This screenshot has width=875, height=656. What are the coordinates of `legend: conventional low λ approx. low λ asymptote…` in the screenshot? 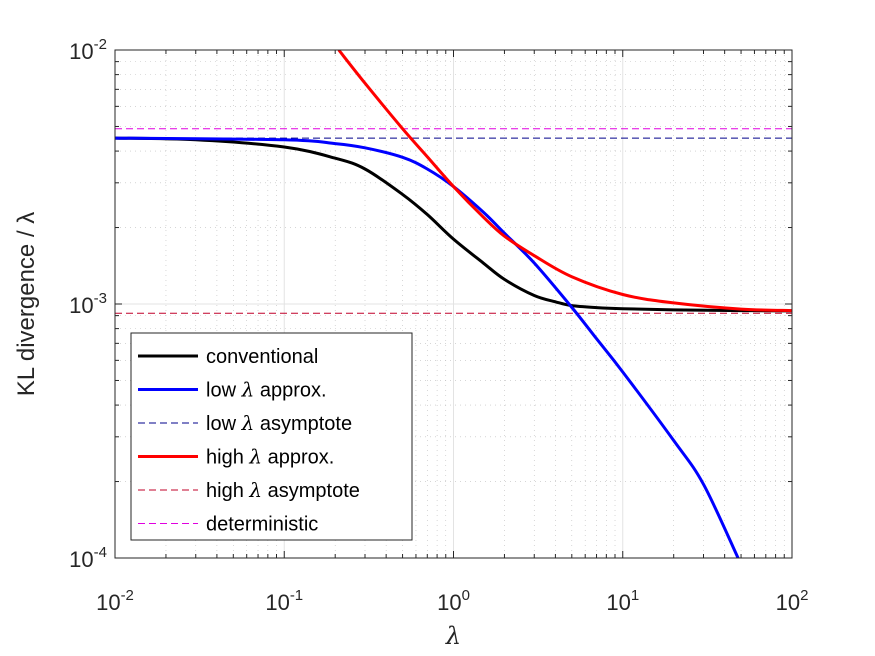 It's located at (271, 436).